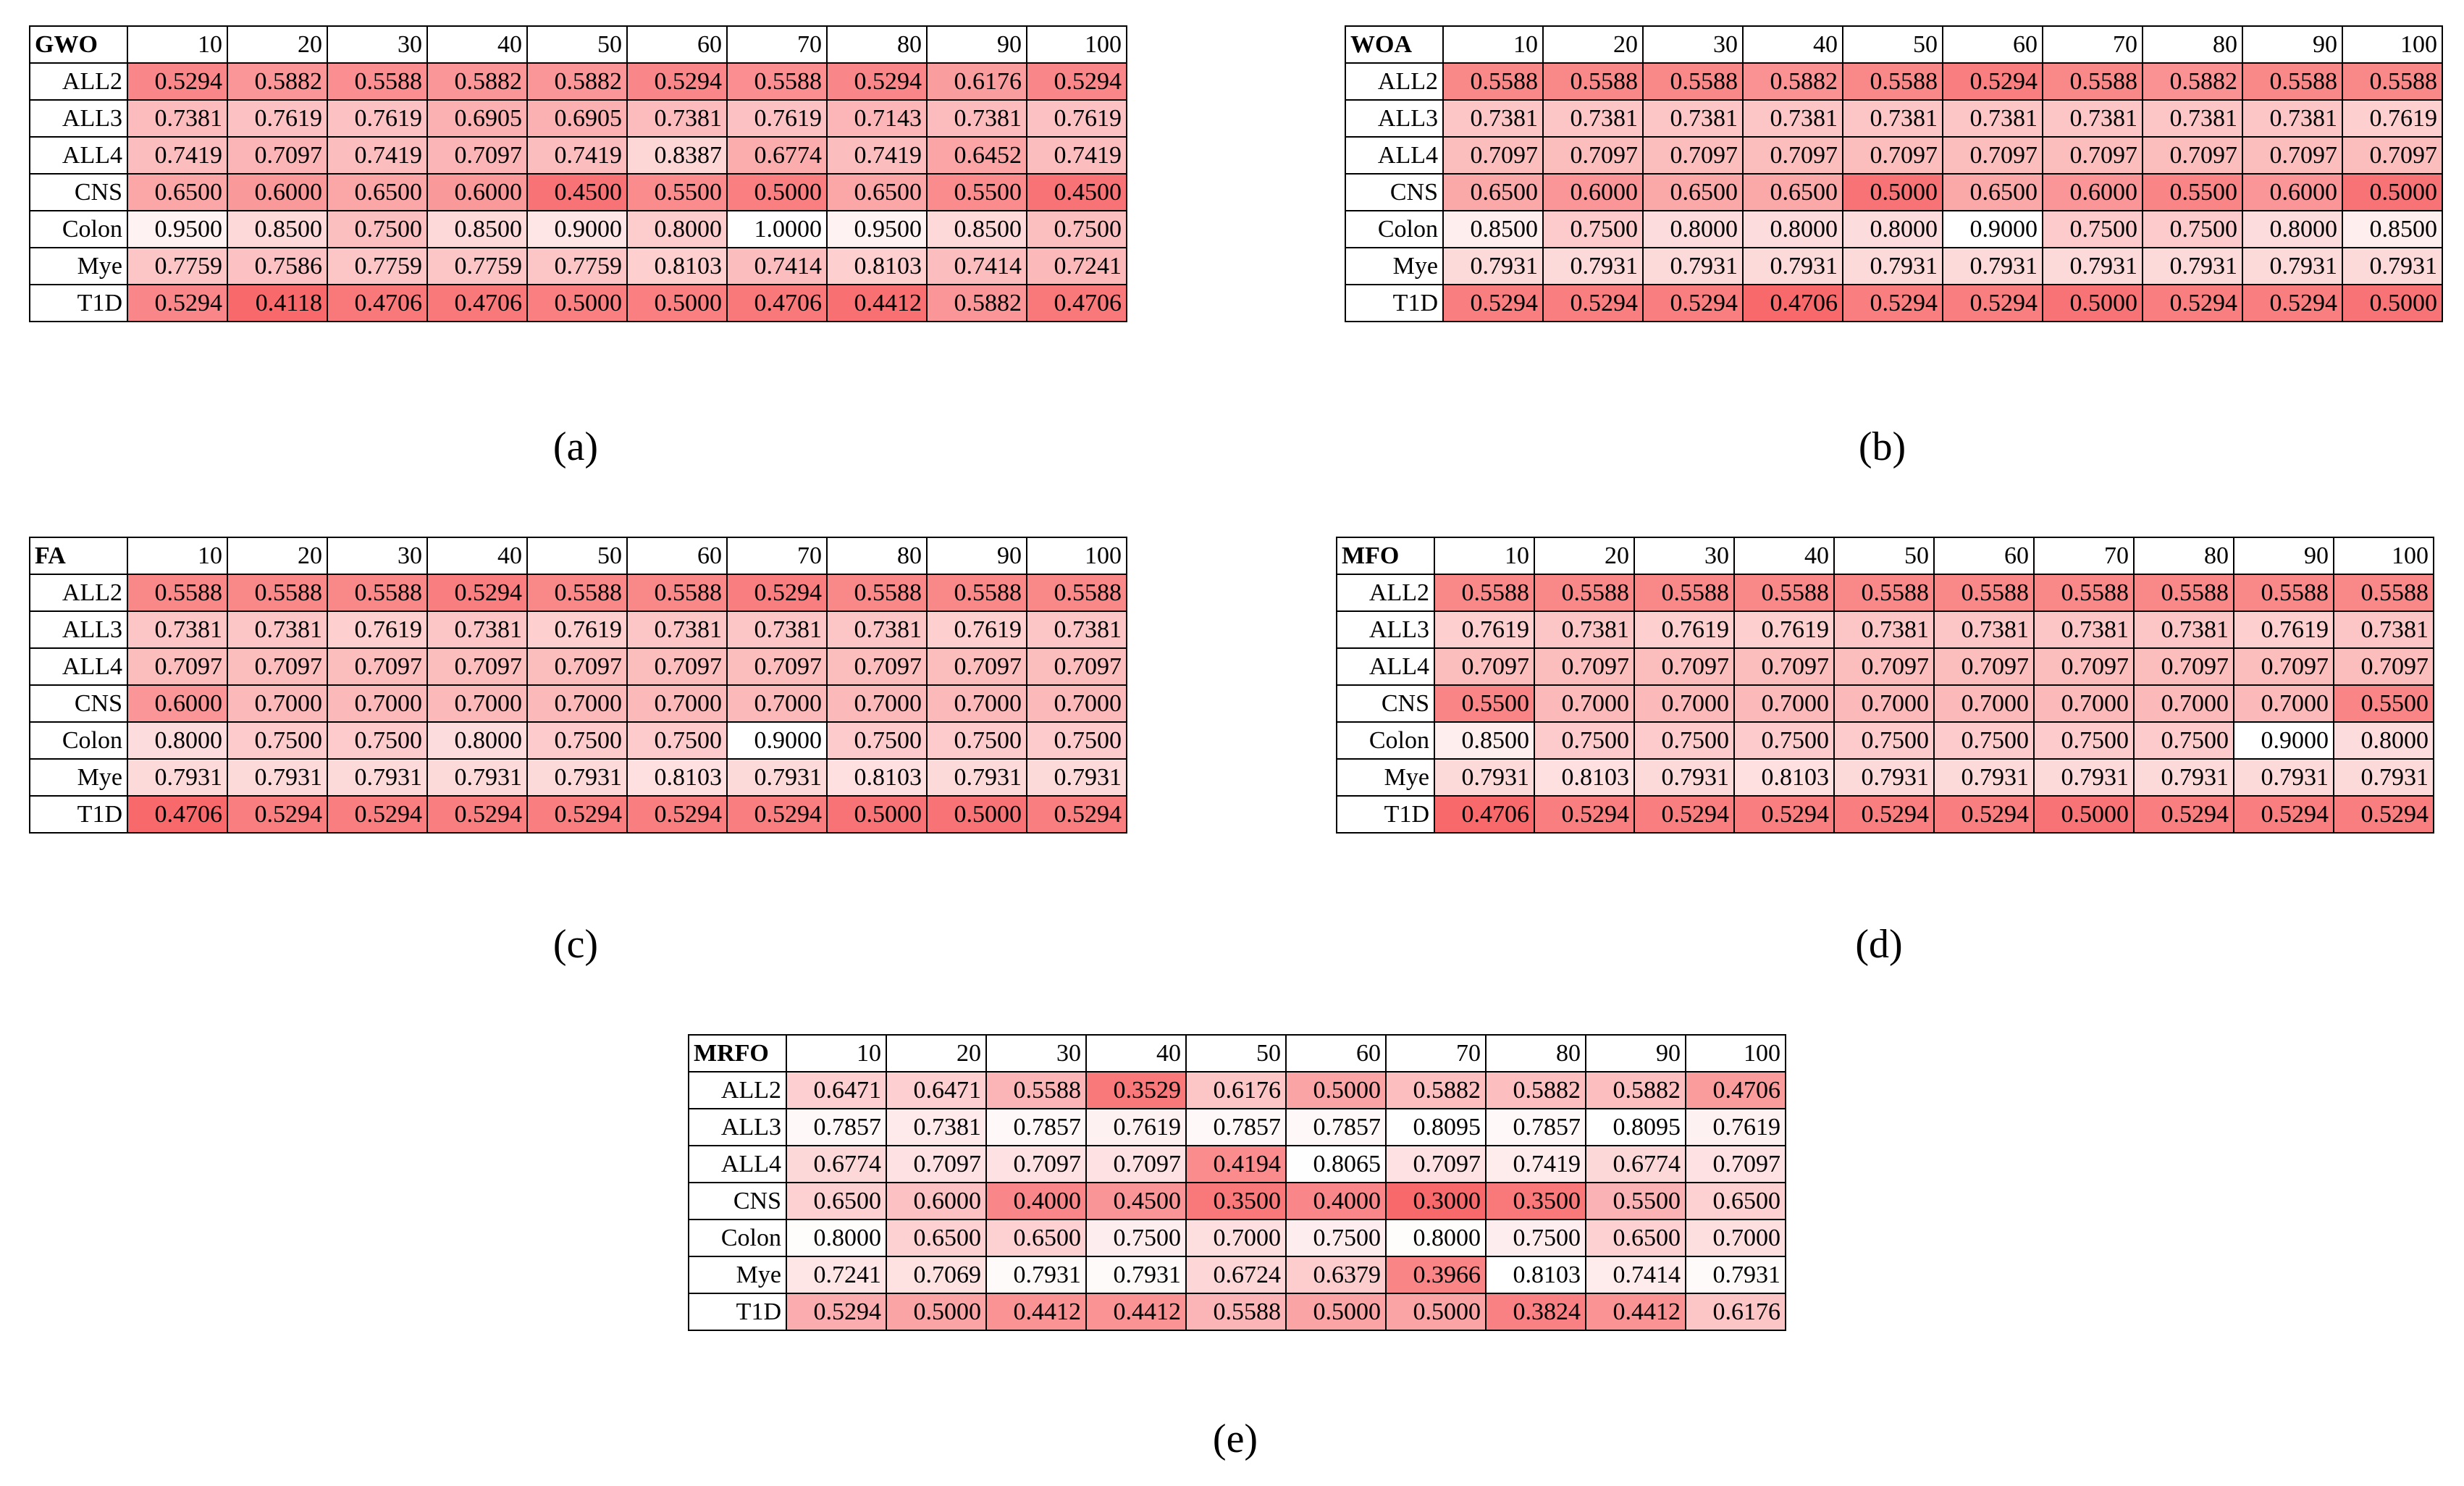 Image resolution: width=2464 pixels, height=1486 pixels. What do you see at coordinates (2392, 45) in the screenshot?
I see `column-header: 100` at bounding box center [2392, 45].